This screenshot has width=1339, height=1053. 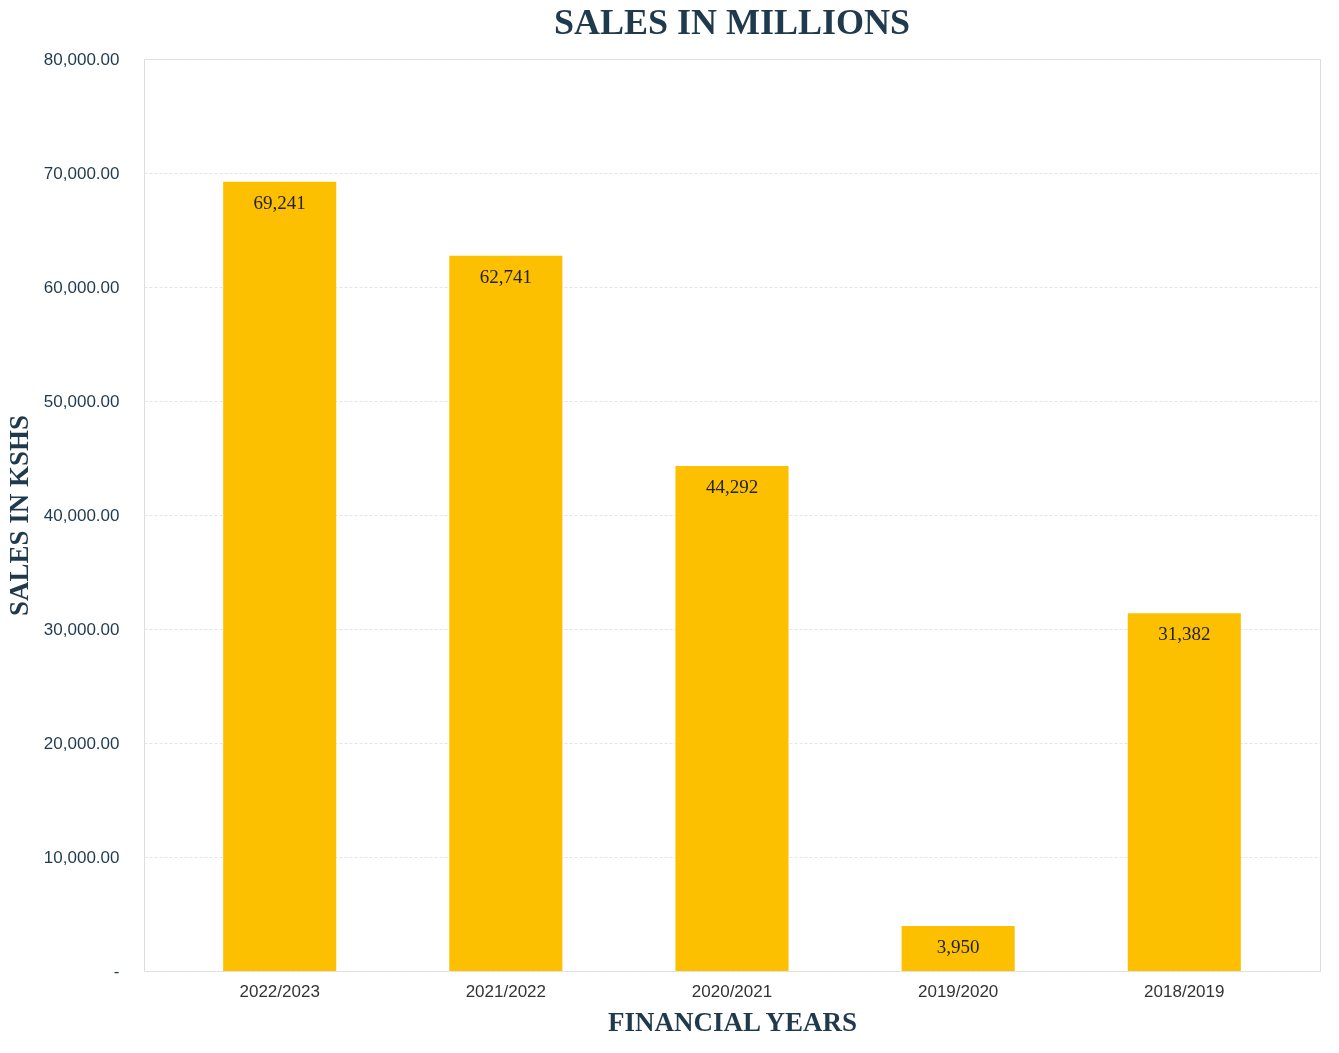 What do you see at coordinates (505, 276) in the screenshot?
I see `data-label: 62,741` at bounding box center [505, 276].